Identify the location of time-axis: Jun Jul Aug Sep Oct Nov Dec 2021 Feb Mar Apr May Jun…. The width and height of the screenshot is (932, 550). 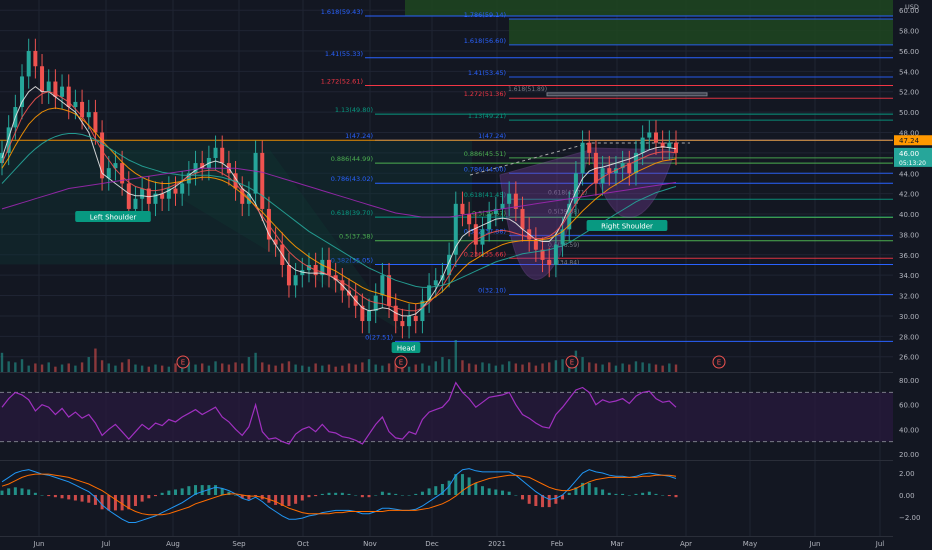
(459, 544).